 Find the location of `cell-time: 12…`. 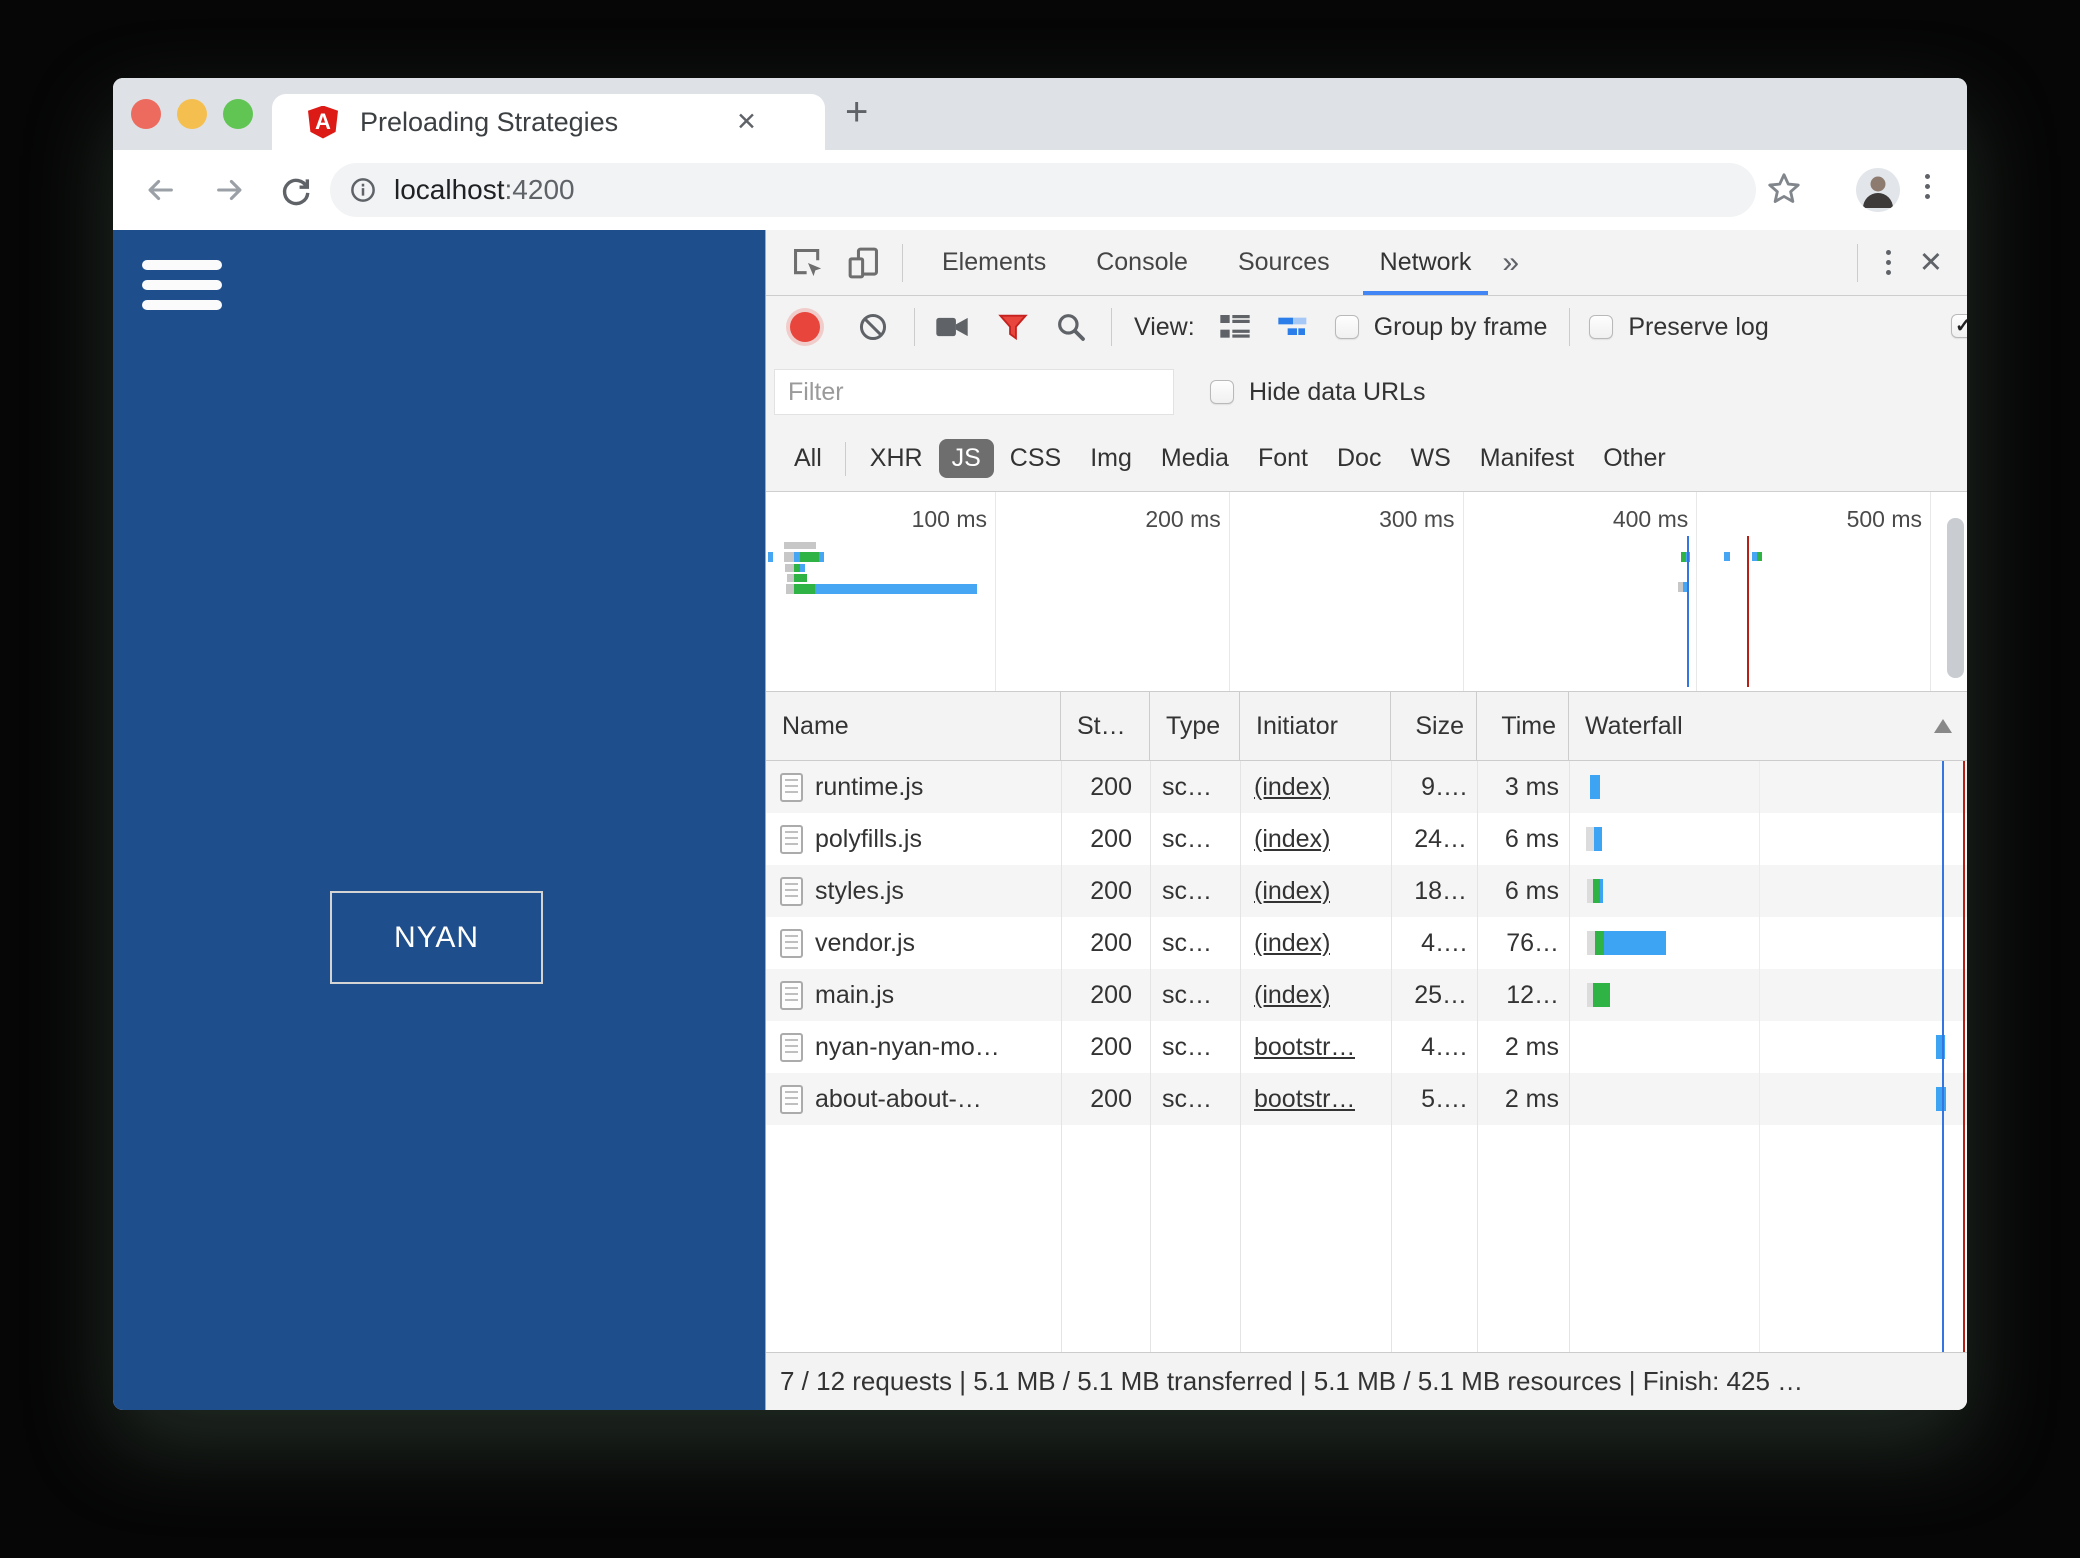

cell-time: 12… is located at coordinates (1532, 994).